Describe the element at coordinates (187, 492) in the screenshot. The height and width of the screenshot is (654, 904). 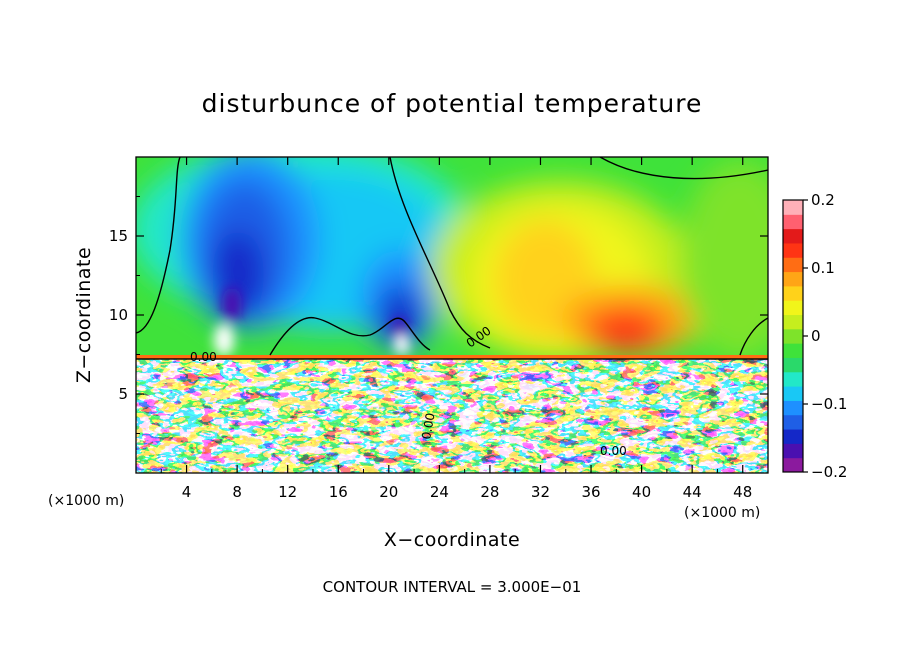
I see `x-tick-label: 4` at that location.